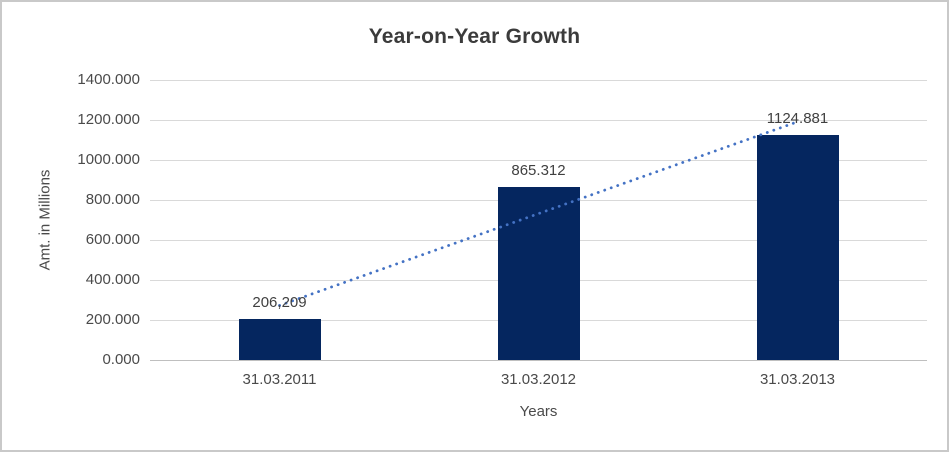  What do you see at coordinates (797, 379) in the screenshot?
I see `x-tick-label: 31.03.2013` at bounding box center [797, 379].